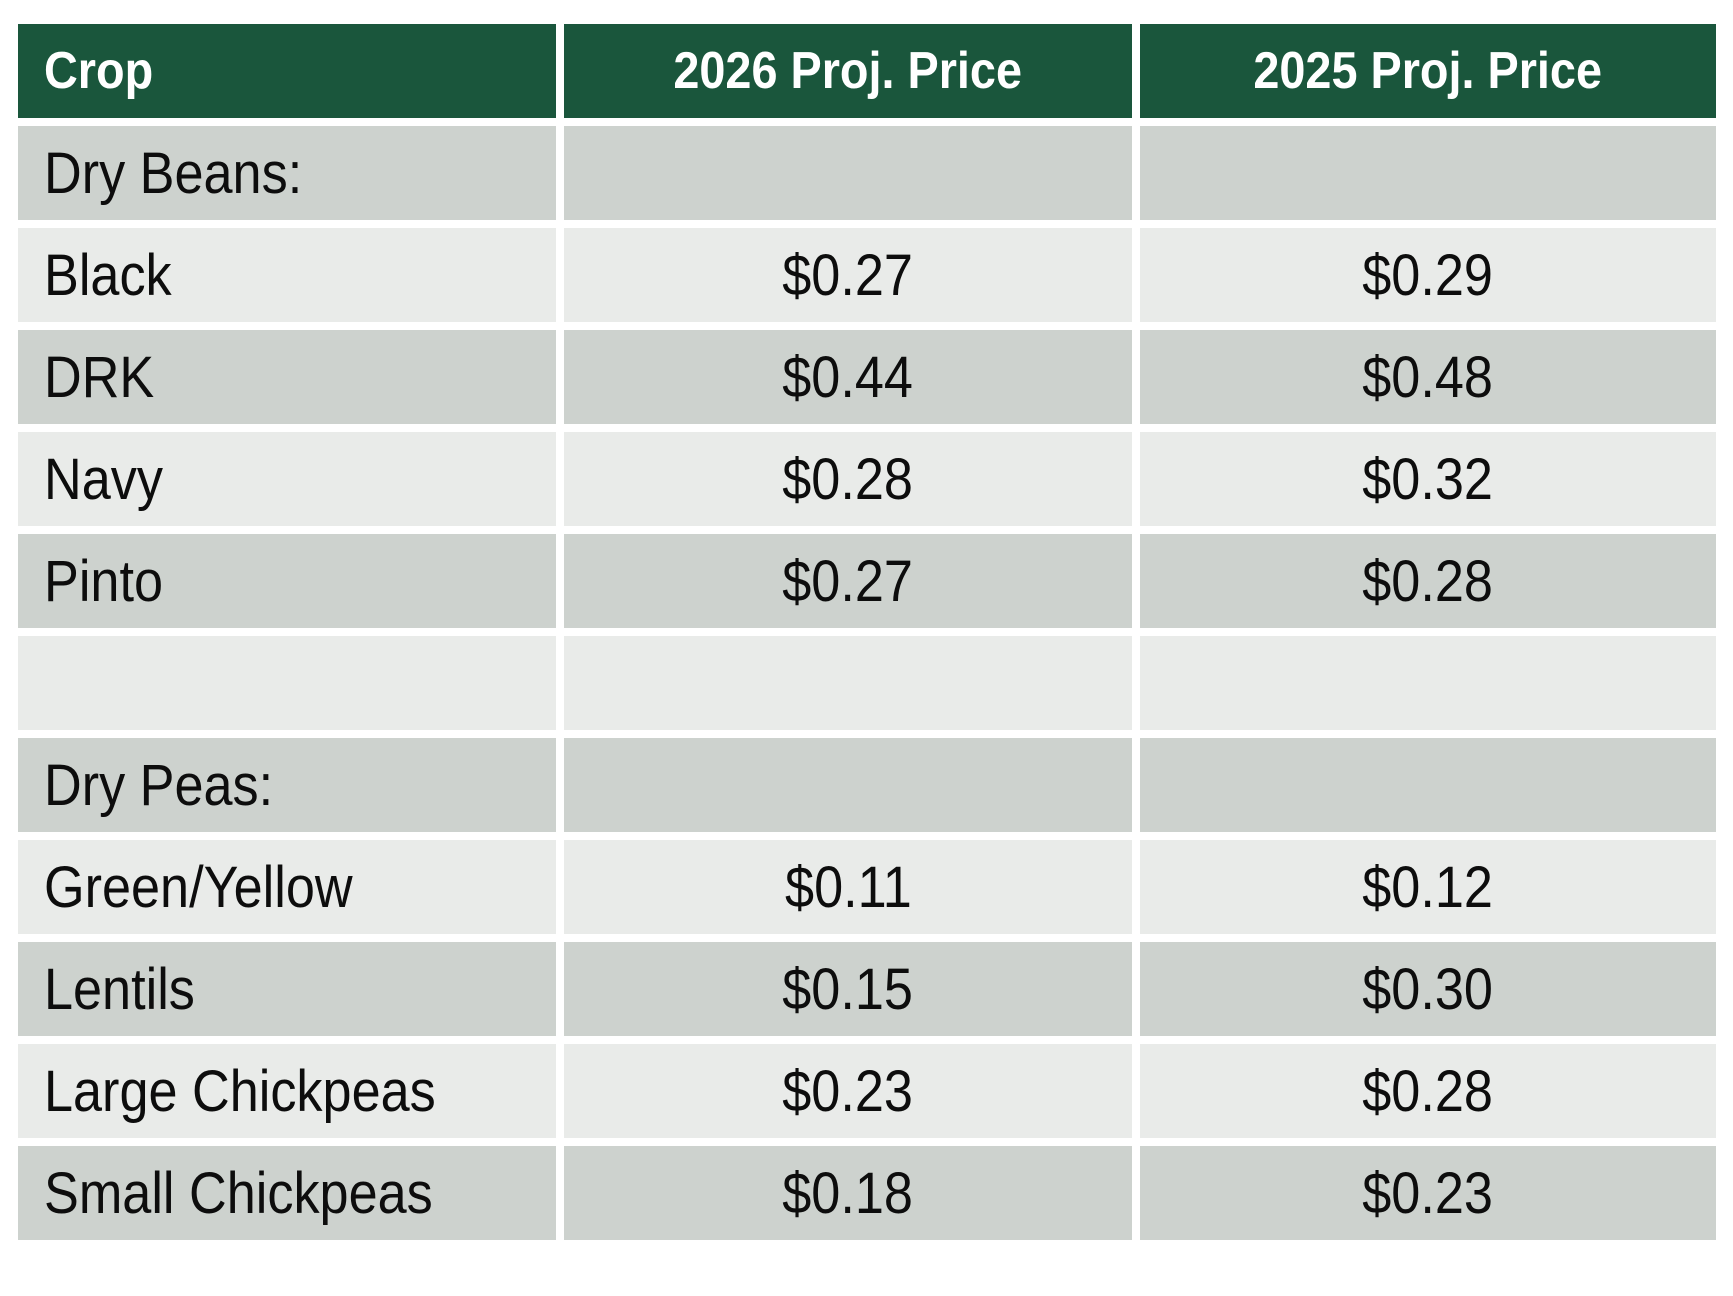 The height and width of the screenshot is (1296, 1733). I want to click on price-2026-cell: $0.18, so click(848, 1193).